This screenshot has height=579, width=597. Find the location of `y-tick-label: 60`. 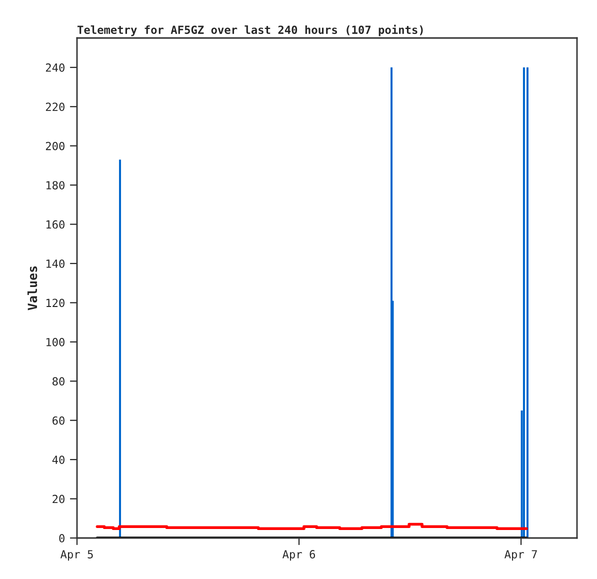

y-tick-label: 60 is located at coordinates (58, 420).